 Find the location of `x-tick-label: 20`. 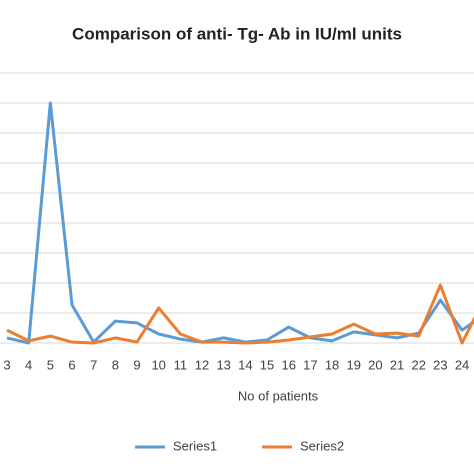

x-tick-label: 20 is located at coordinates (375, 364).